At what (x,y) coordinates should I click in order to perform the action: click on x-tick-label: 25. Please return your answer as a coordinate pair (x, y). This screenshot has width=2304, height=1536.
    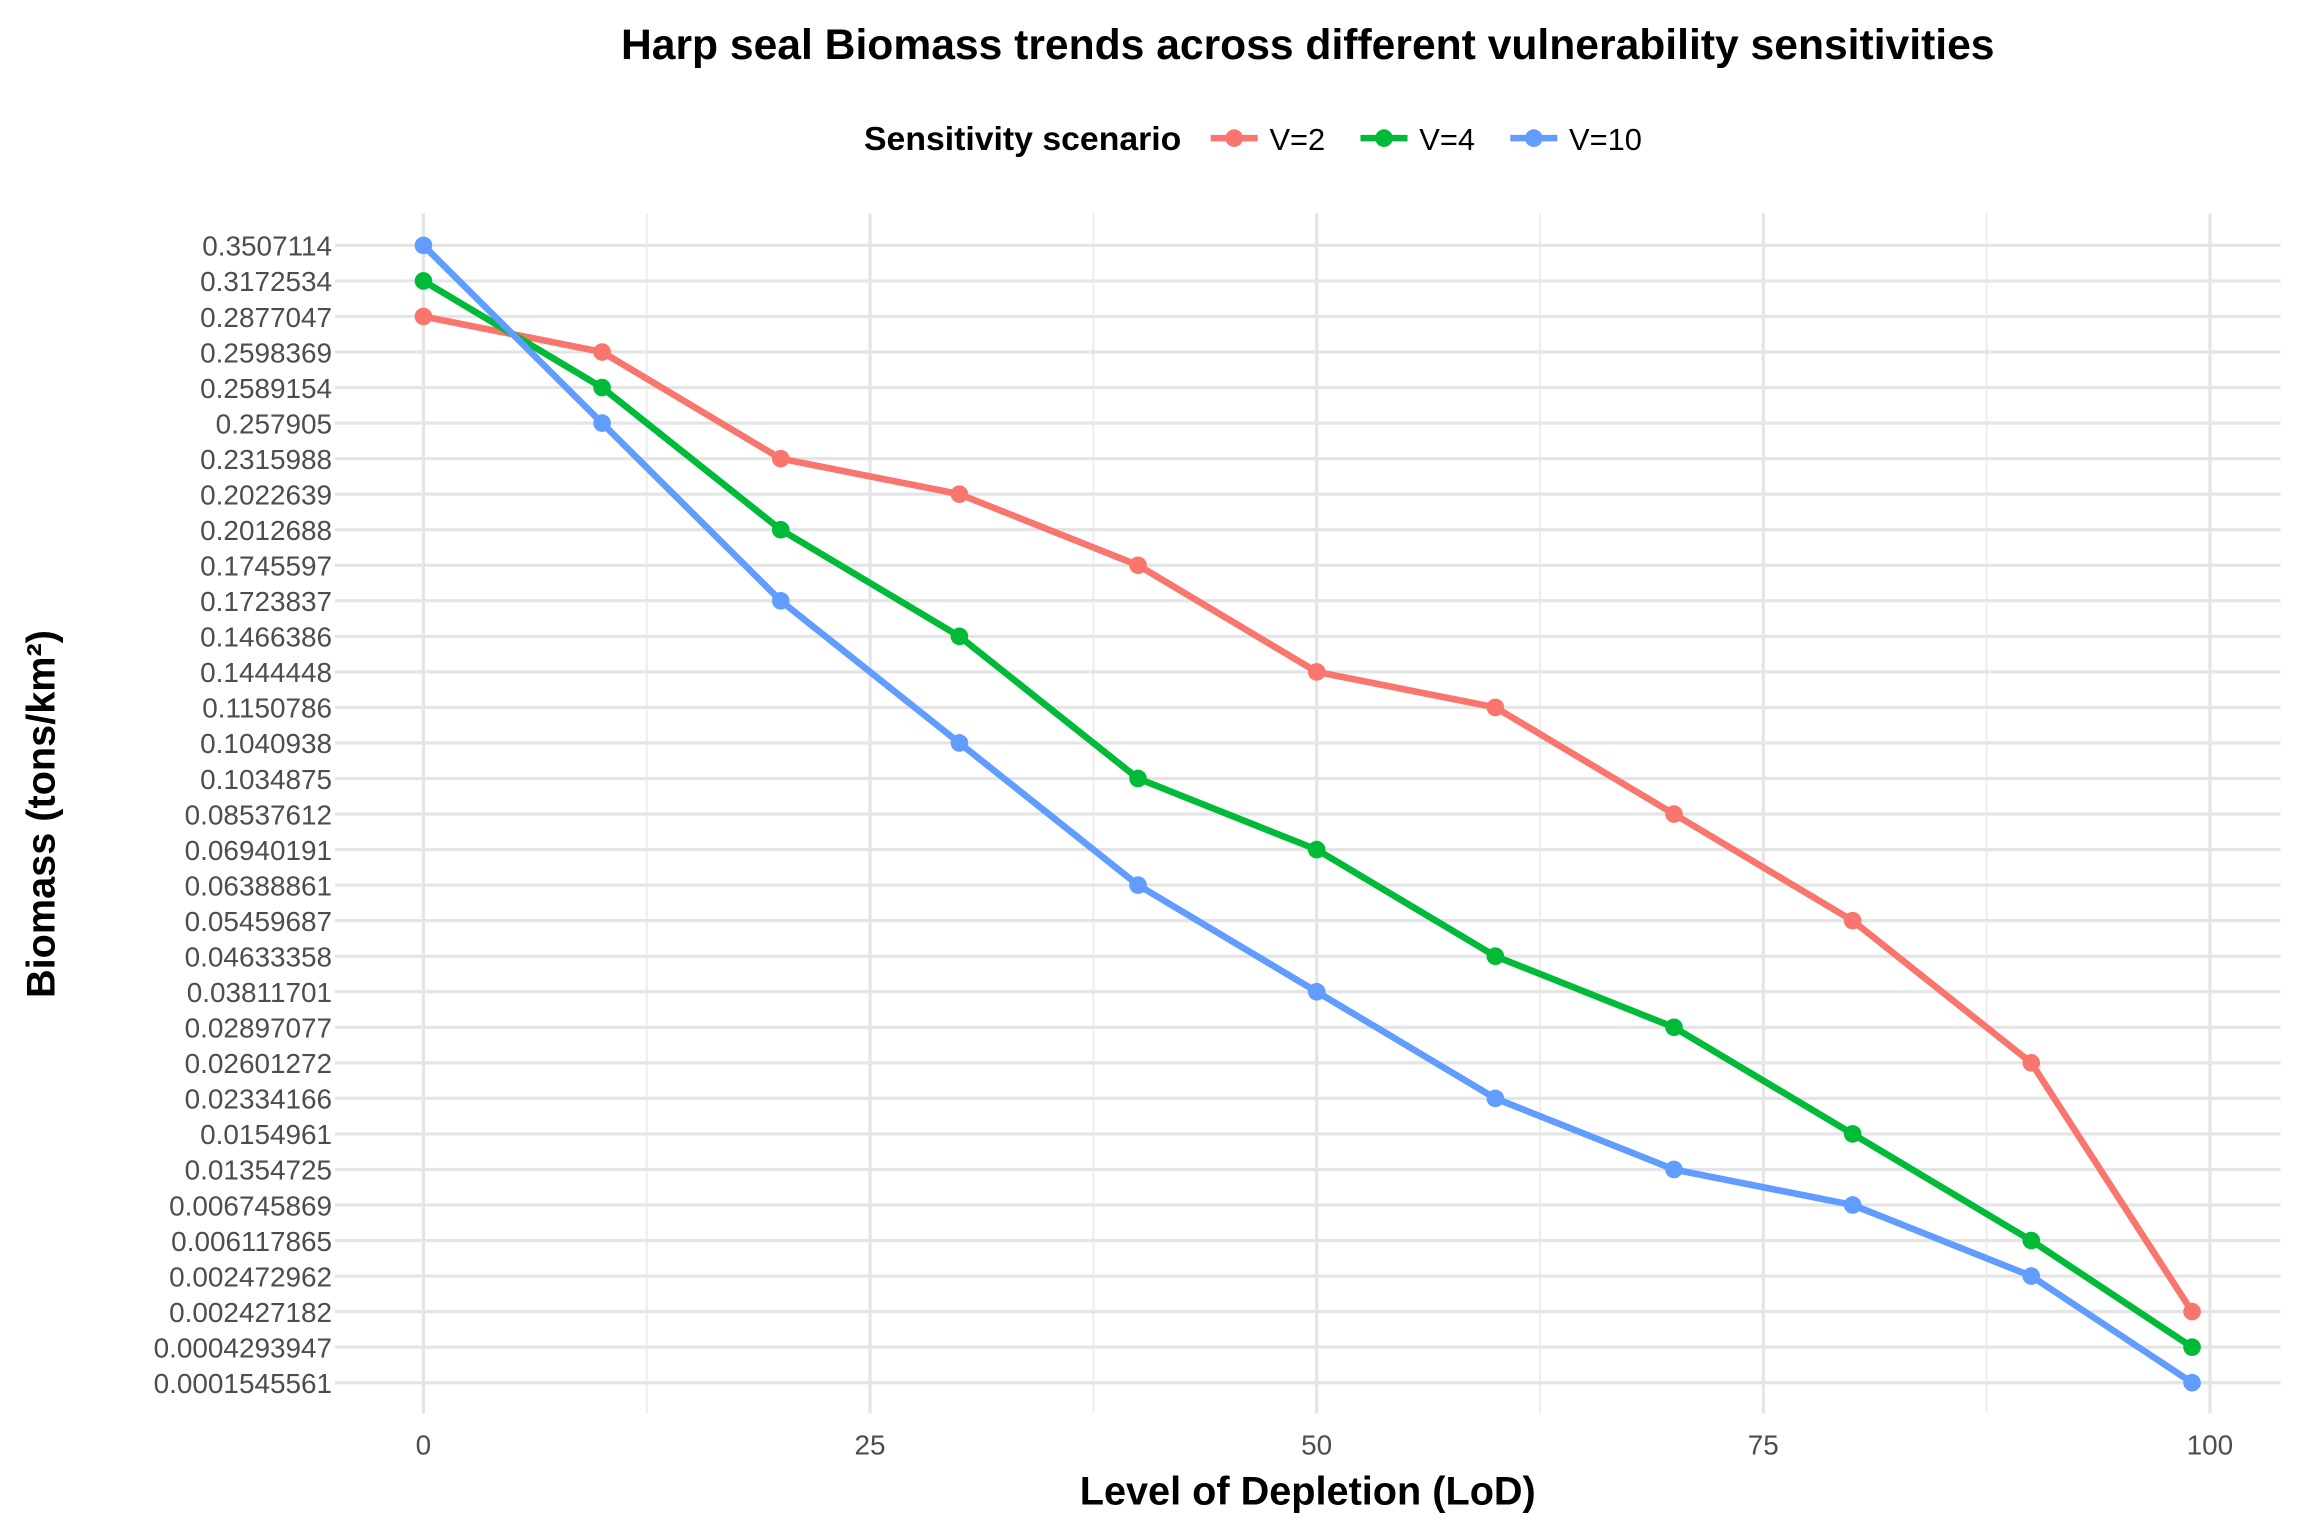
    Looking at the image, I should click on (870, 1445).